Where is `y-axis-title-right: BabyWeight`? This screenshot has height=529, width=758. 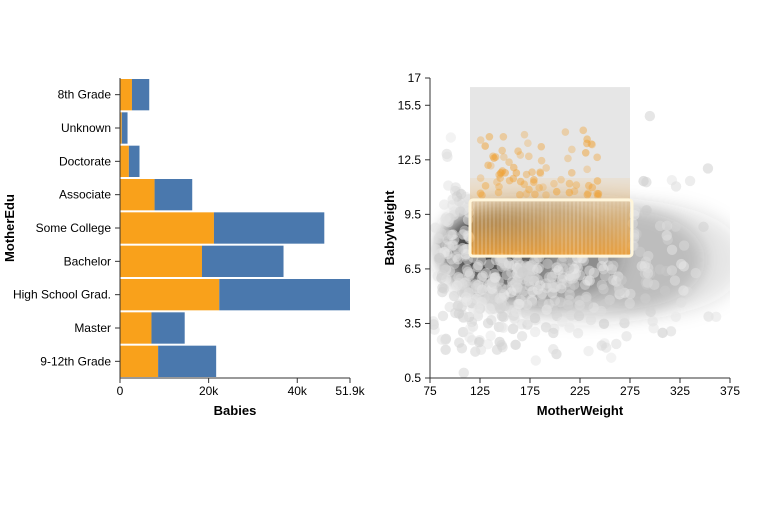 y-axis-title-right: BabyWeight is located at coordinates (389, 228).